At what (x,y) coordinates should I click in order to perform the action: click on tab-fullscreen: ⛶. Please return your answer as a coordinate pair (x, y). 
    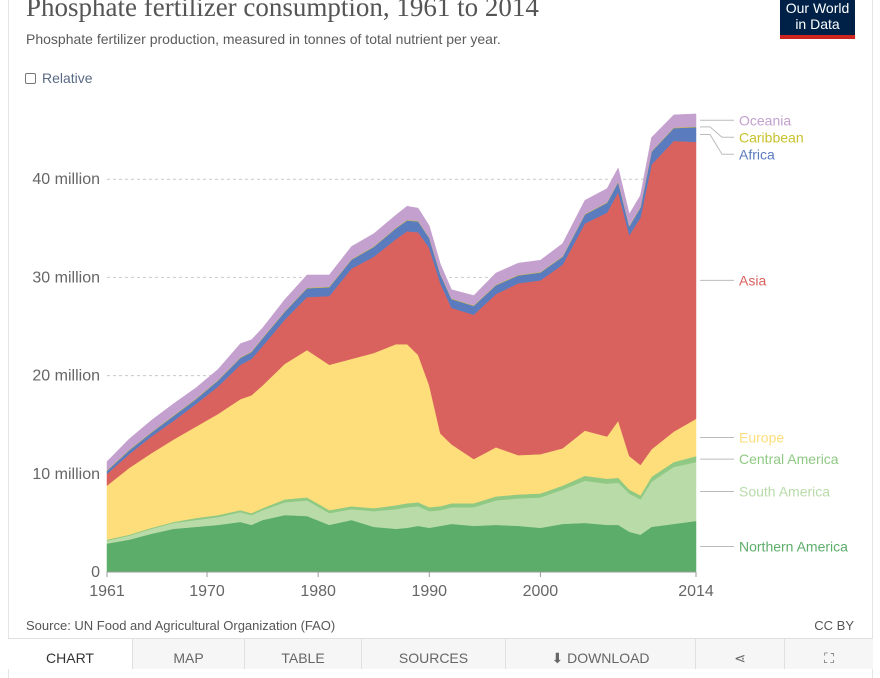
    Looking at the image, I should click on (829, 654).